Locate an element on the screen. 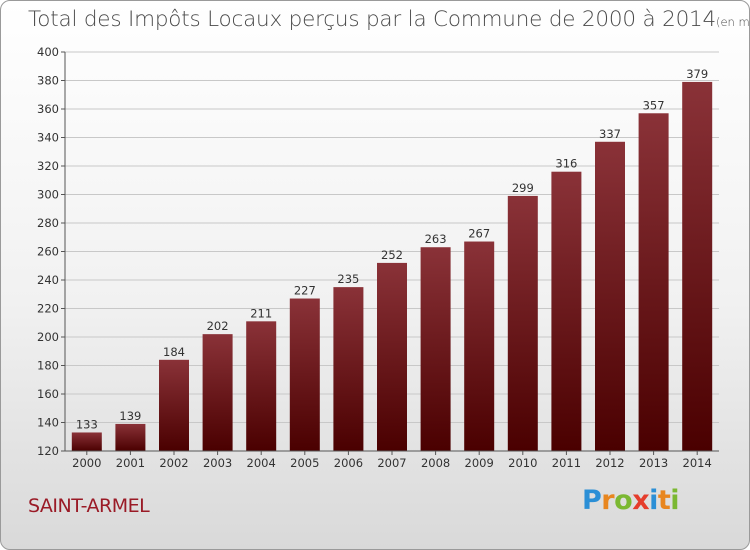 The image size is (750, 550). x-tick-label: 2005 is located at coordinates (304, 463).